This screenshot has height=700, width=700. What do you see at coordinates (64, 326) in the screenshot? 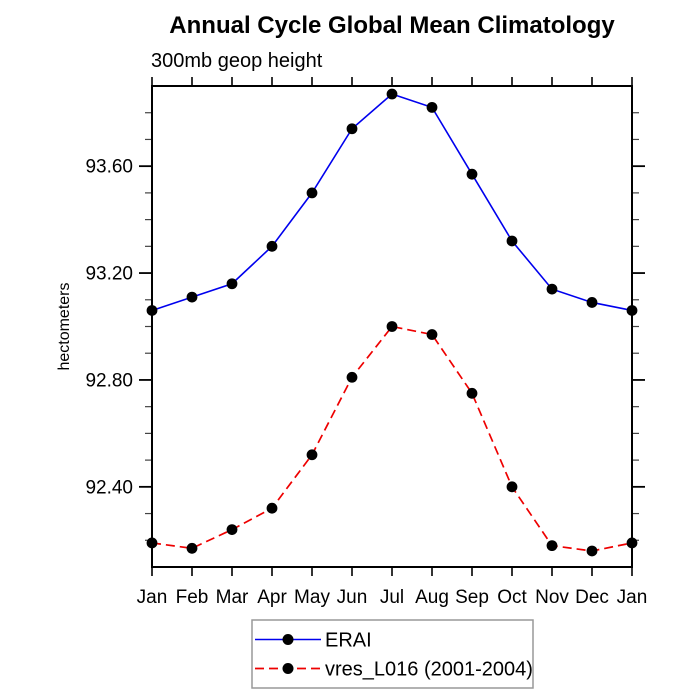
I see `y-axis-label: hectometers` at bounding box center [64, 326].